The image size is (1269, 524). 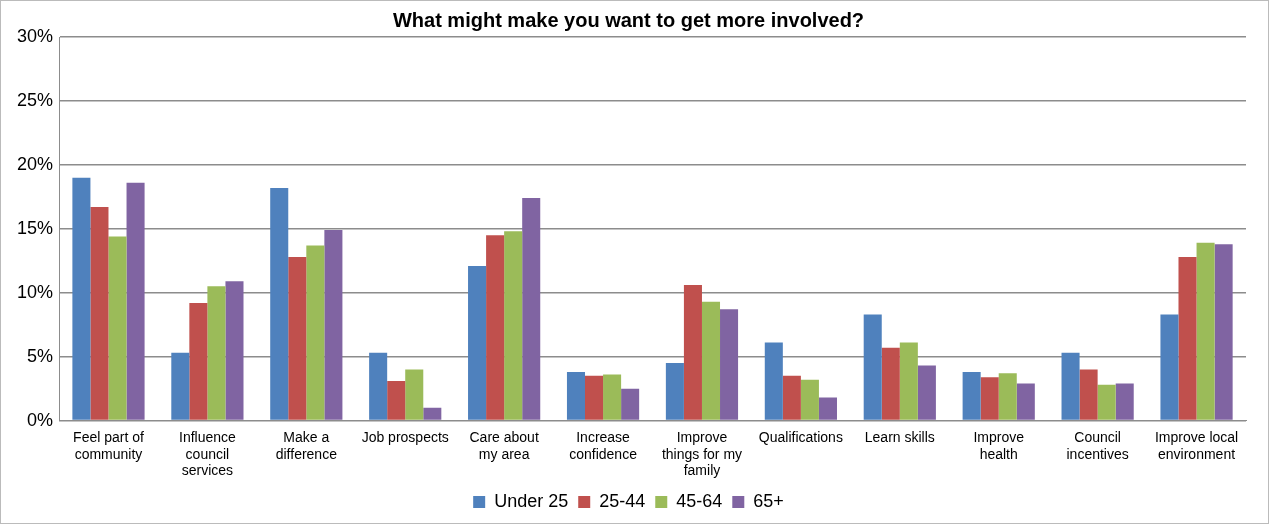 What do you see at coordinates (40, 355) in the screenshot?
I see `y-tick-label: 5%` at bounding box center [40, 355].